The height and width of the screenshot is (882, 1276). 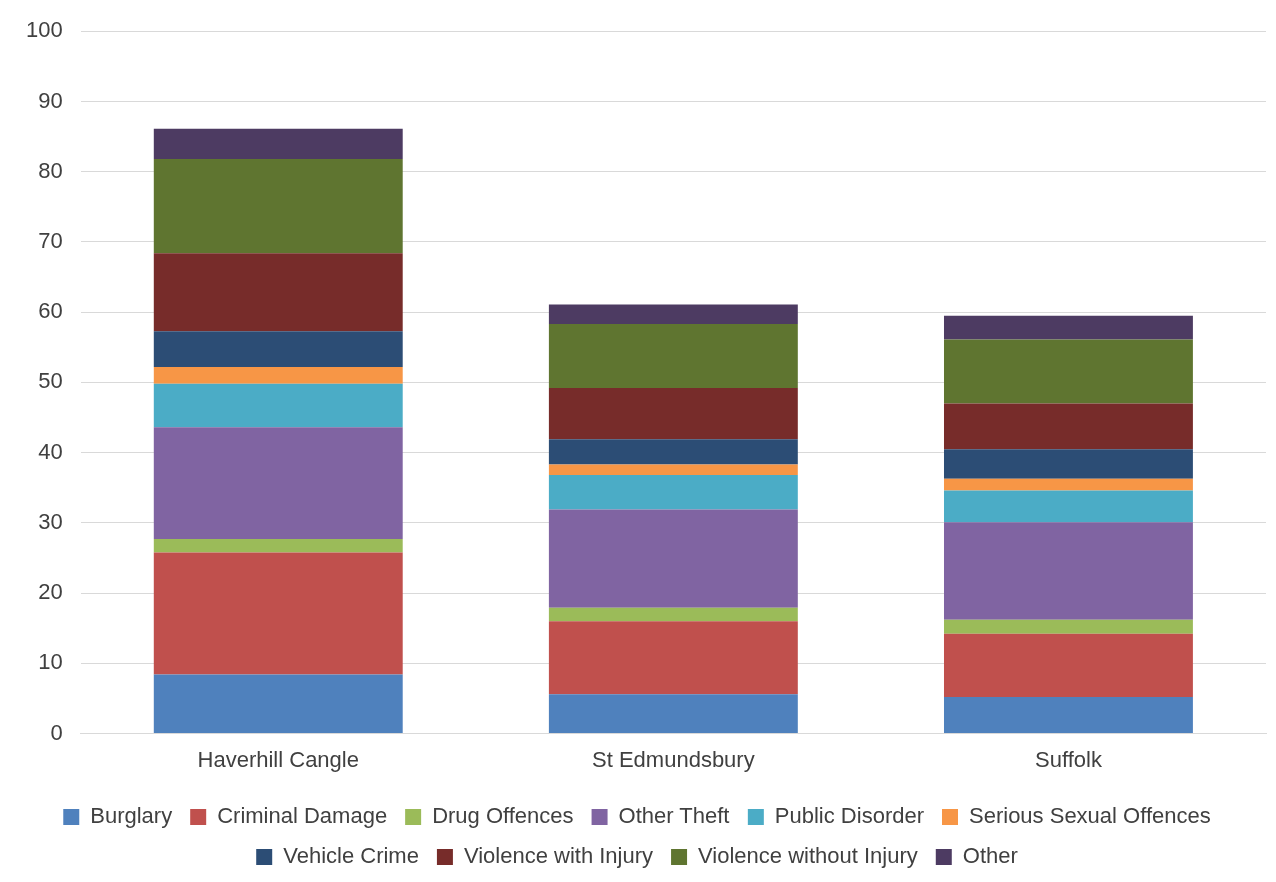 What do you see at coordinates (50, 240) in the screenshot?
I see `y-tick-label: 70` at bounding box center [50, 240].